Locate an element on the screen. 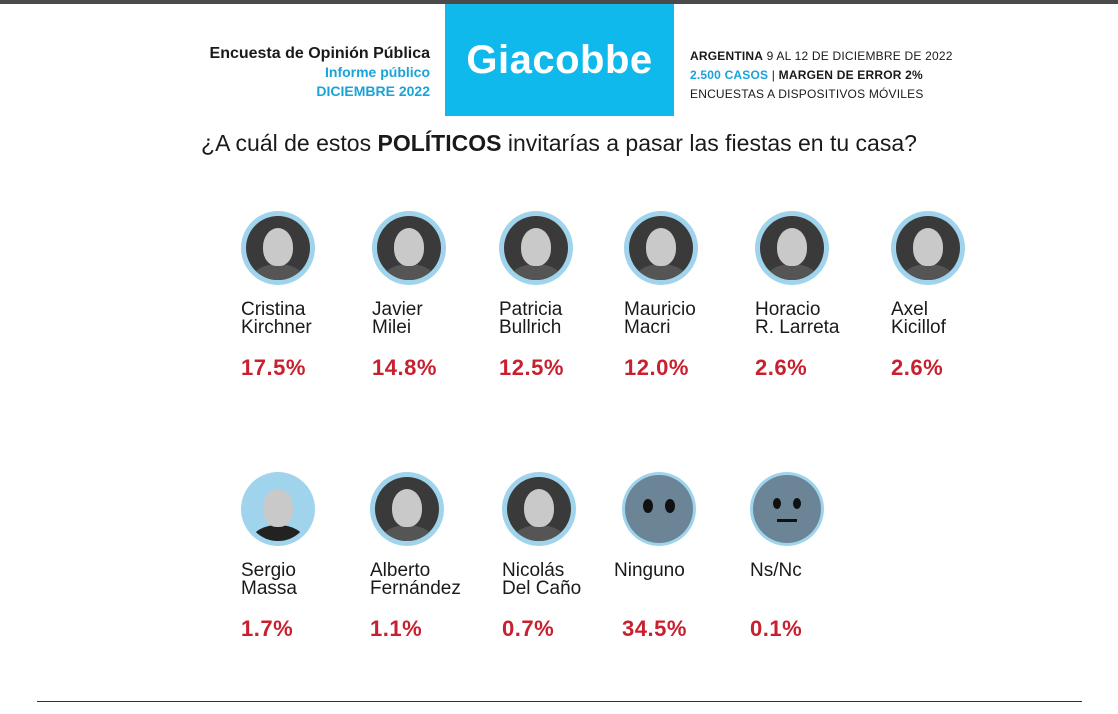  result-percent: 14.8% is located at coordinates (404, 367).